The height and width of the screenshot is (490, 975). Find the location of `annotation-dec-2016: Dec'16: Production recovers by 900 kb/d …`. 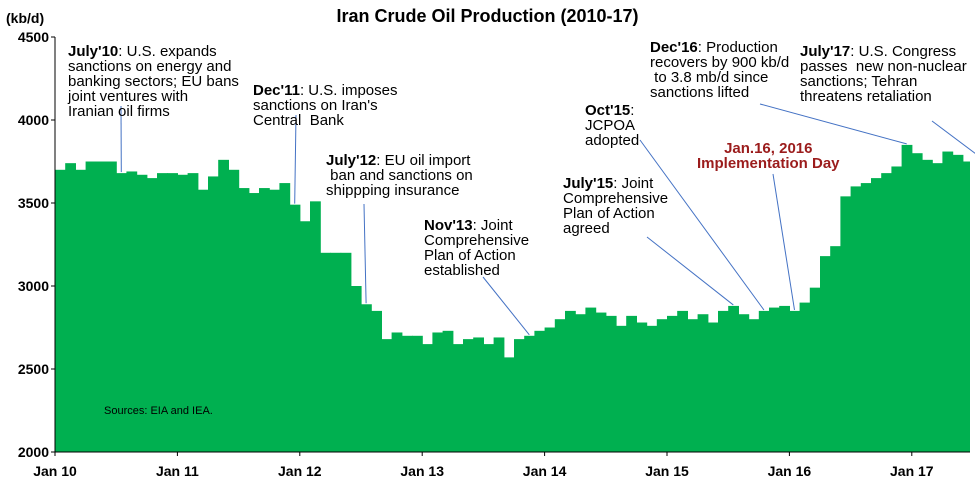

annotation-dec-2016: Dec'16: Production recovers by 900 kb/d … is located at coordinates (719, 70).